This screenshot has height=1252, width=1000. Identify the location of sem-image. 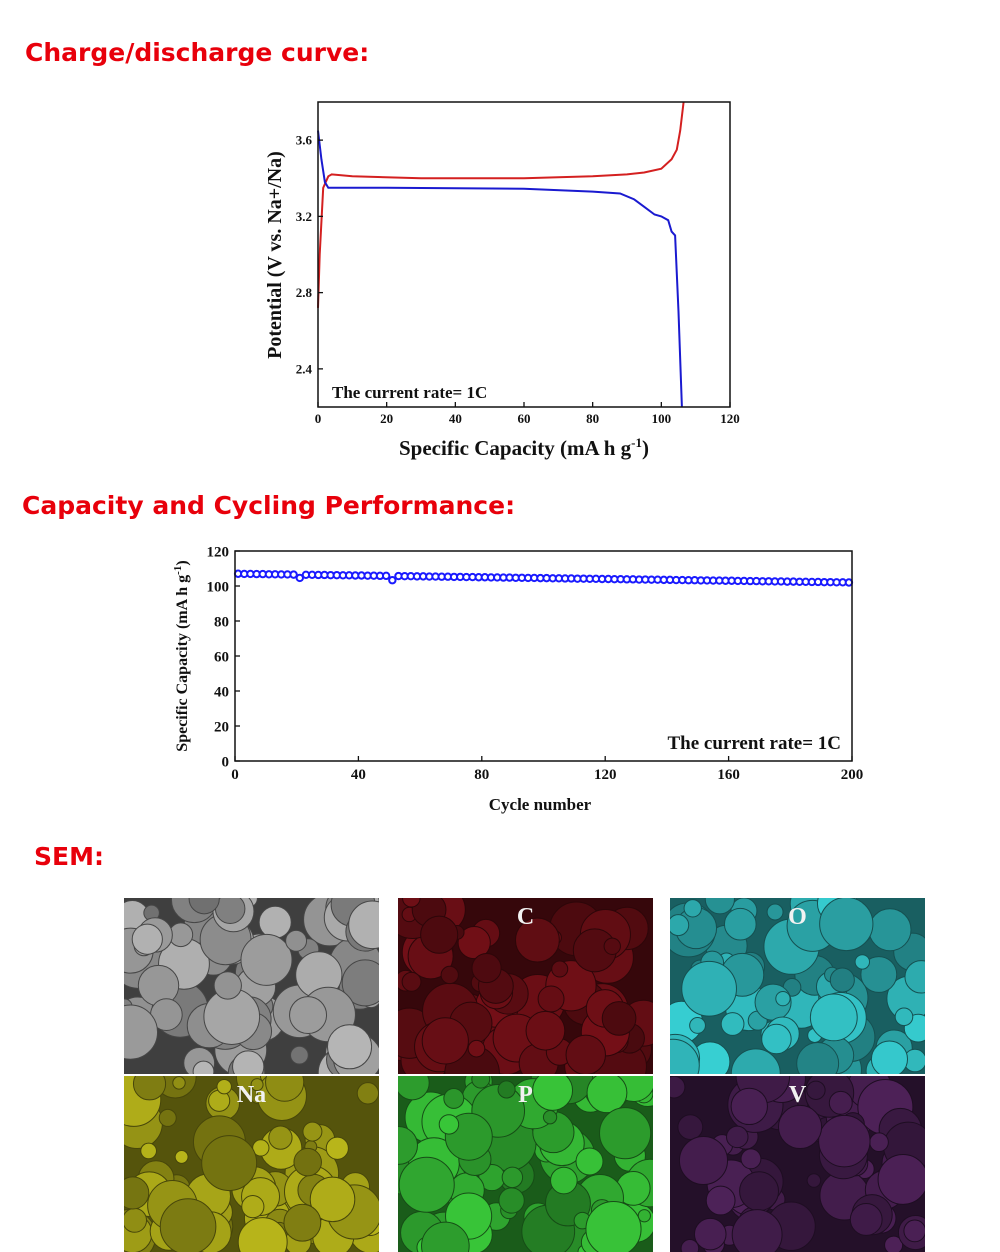
(251, 986).